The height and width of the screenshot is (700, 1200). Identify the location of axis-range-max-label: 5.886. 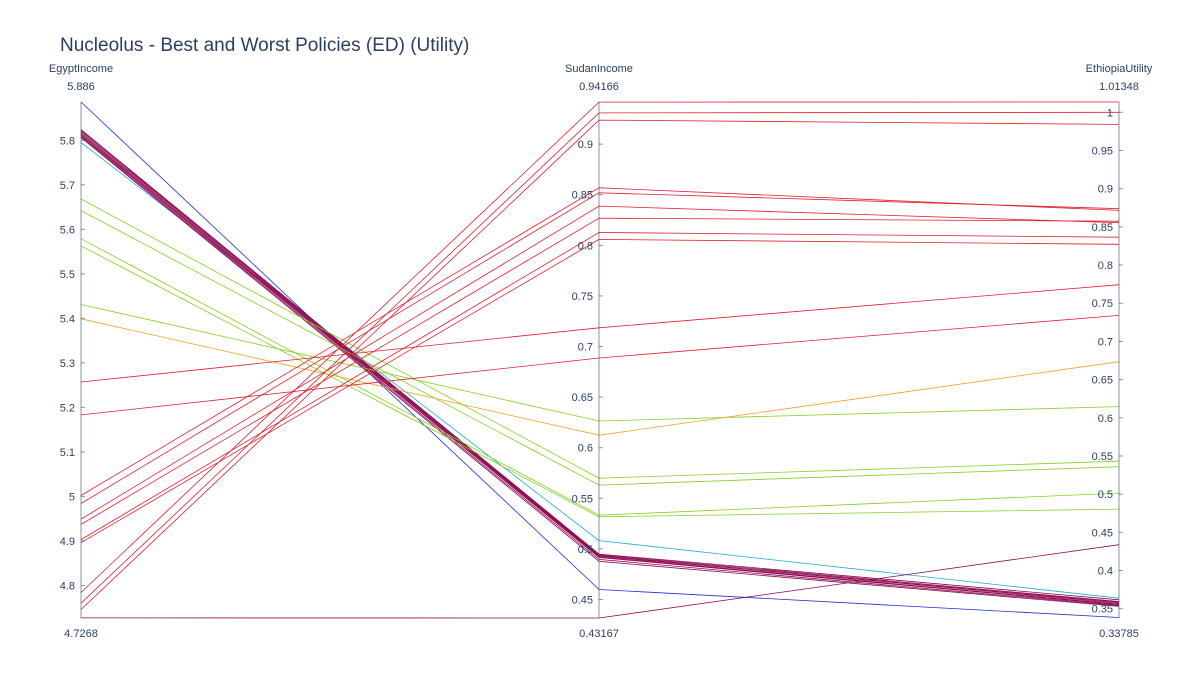
(81, 87).